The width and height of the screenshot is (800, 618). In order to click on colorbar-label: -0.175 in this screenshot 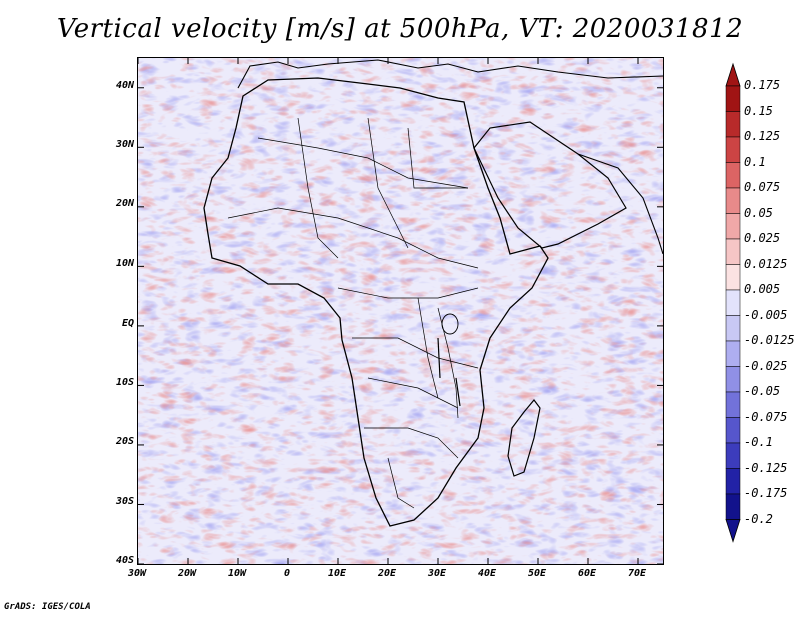, I will do `click(766, 493)`.